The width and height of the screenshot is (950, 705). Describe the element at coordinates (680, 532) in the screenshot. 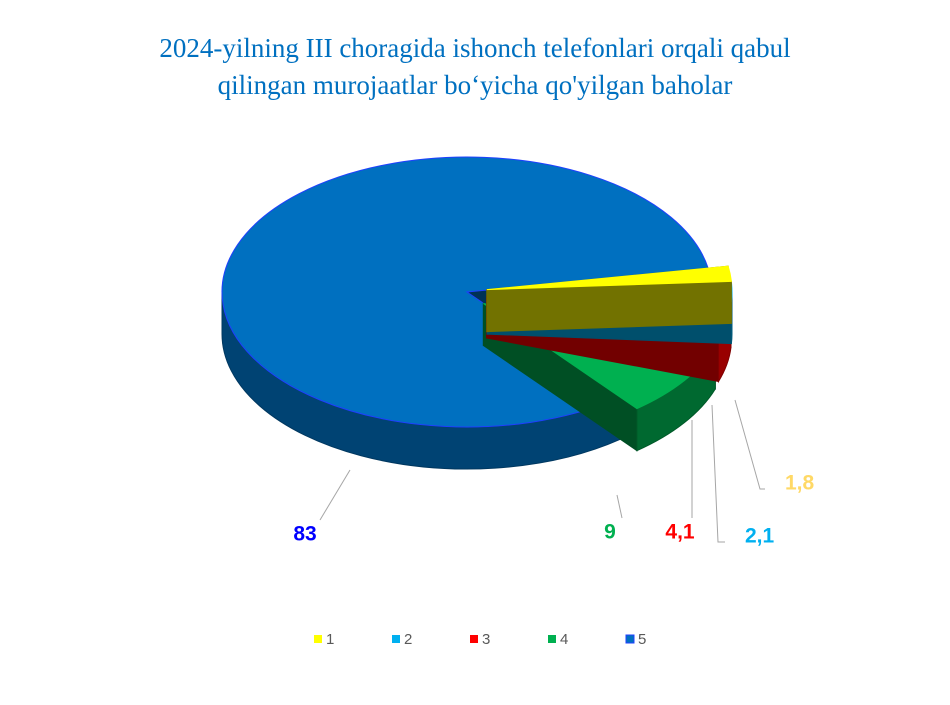

I see `data-label: 4,1` at that location.